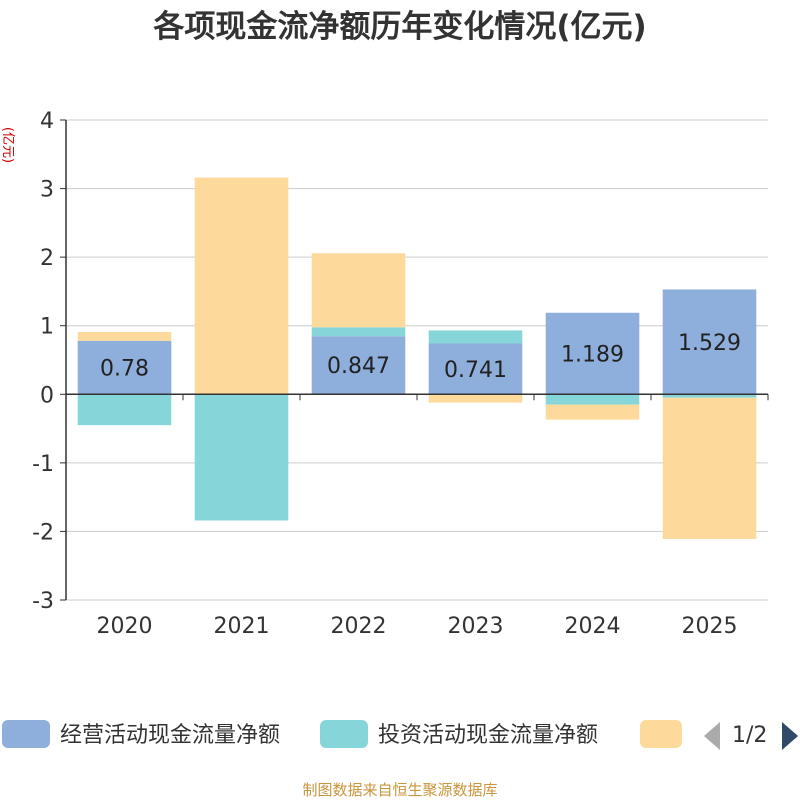  What do you see at coordinates (242, 626) in the screenshot?
I see `x-tick-label: 2021` at bounding box center [242, 626].